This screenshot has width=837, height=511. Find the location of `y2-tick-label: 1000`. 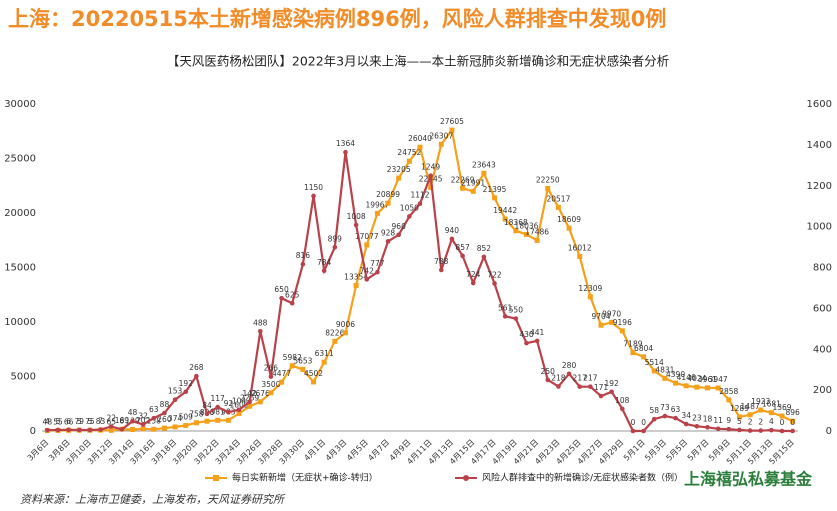

y2-tick-label: 1000 is located at coordinates (819, 227).